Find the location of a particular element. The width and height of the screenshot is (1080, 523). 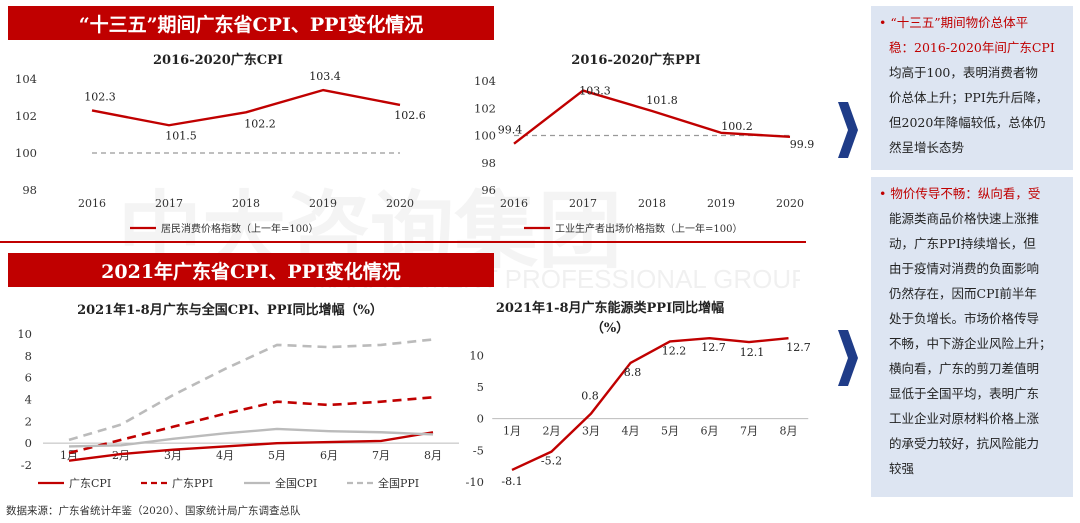

chart-title: 2021年1-8月广东与全国CPI、PPI同比增幅（%） is located at coordinates (230, 310).